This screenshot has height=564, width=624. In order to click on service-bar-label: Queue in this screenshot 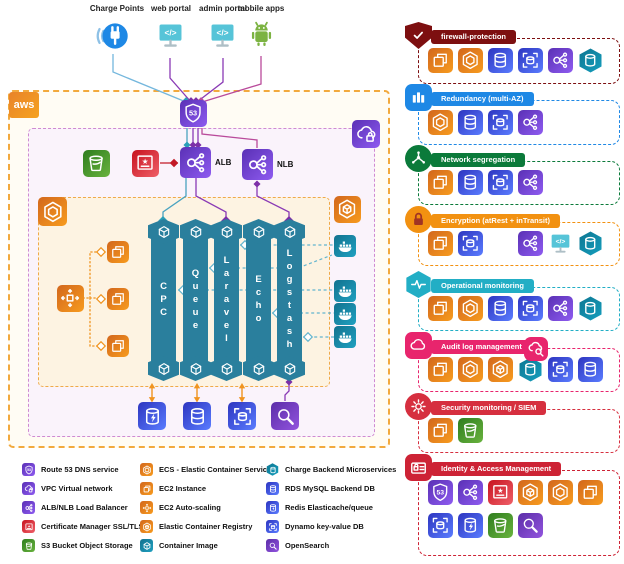, I will do `click(195, 300)`.